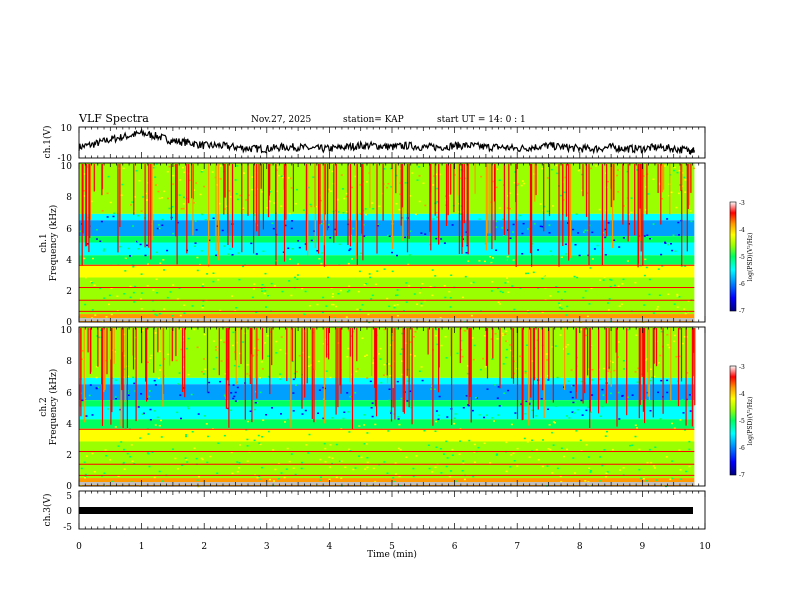  Describe the element at coordinates (386, 510) in the screenshot. I see `ch3-waveform-trace` at that location.